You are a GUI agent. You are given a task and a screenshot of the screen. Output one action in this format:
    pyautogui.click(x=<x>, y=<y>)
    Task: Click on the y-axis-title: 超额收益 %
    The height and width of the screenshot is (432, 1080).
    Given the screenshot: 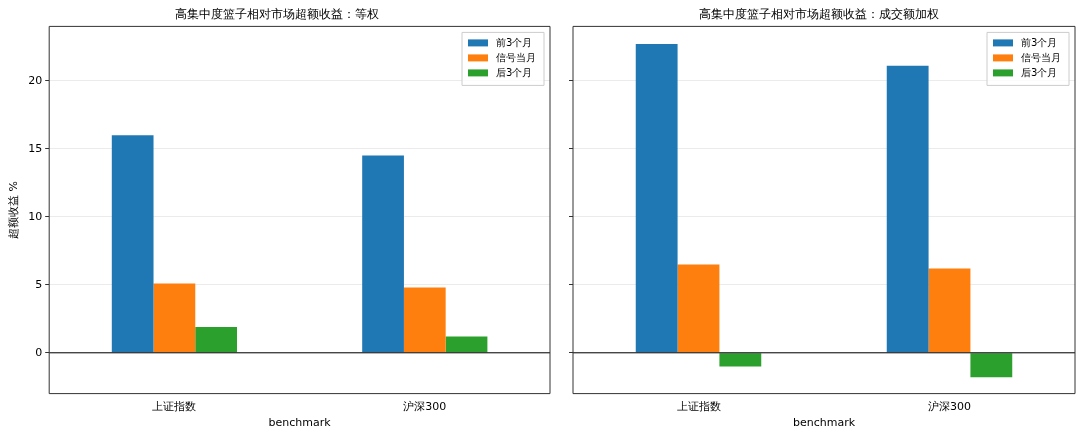 What is the action you would take?
    pyautogui.click(x=14, y=210)
    